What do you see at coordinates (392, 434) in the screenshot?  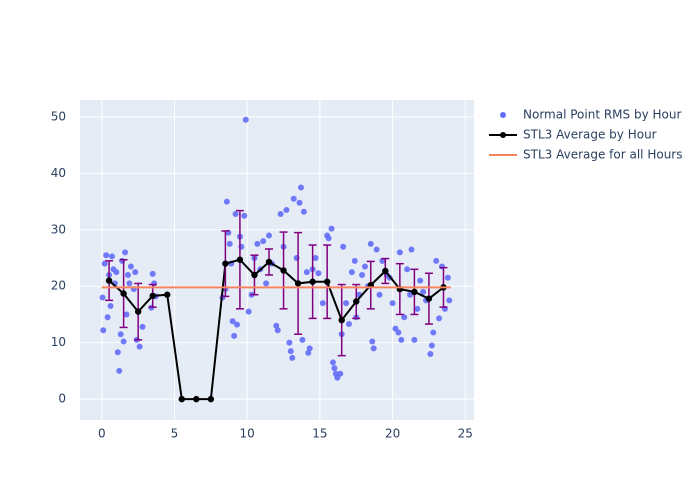 I see `x-tick-label: 20` at bounding box center [392, 434].